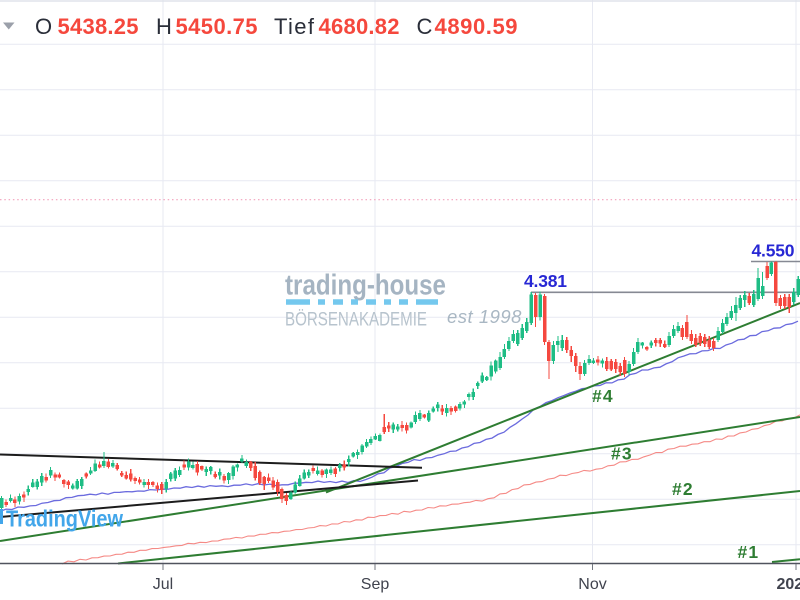  I want to click on svg-text: 4.381, so click(545, 281).